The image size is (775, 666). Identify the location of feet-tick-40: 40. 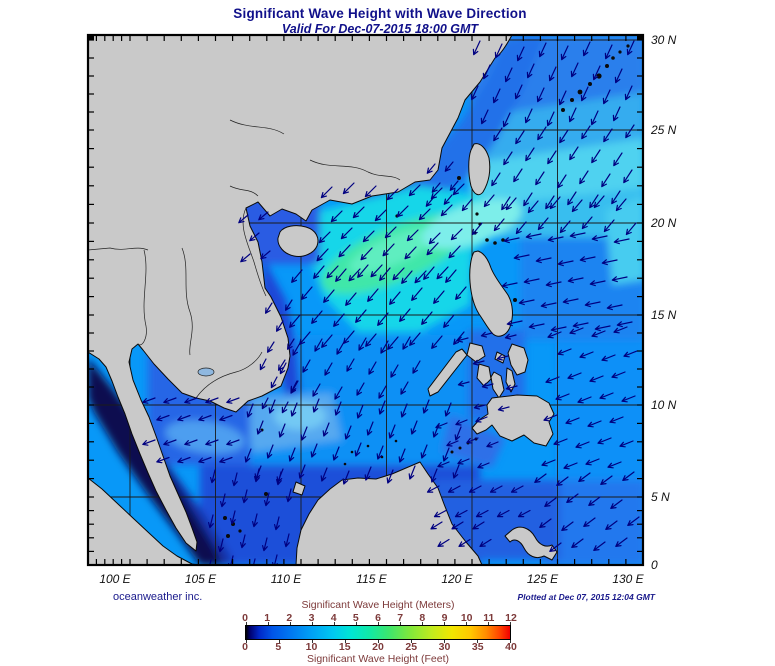
(511, 647).